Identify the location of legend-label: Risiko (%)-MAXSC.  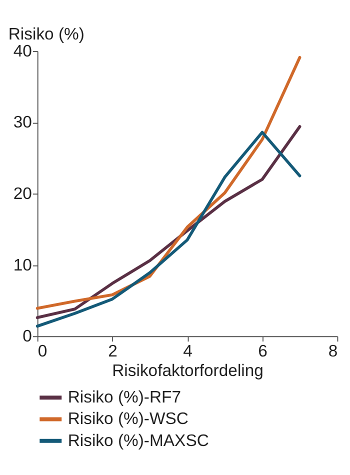
(138, 440).